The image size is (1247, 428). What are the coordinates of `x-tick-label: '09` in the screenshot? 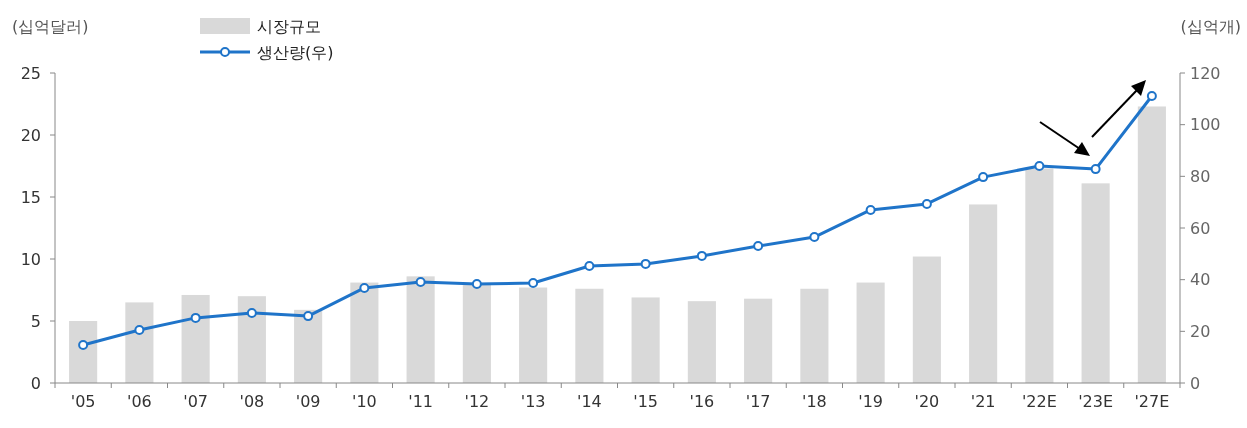 It's located at (308, 401).